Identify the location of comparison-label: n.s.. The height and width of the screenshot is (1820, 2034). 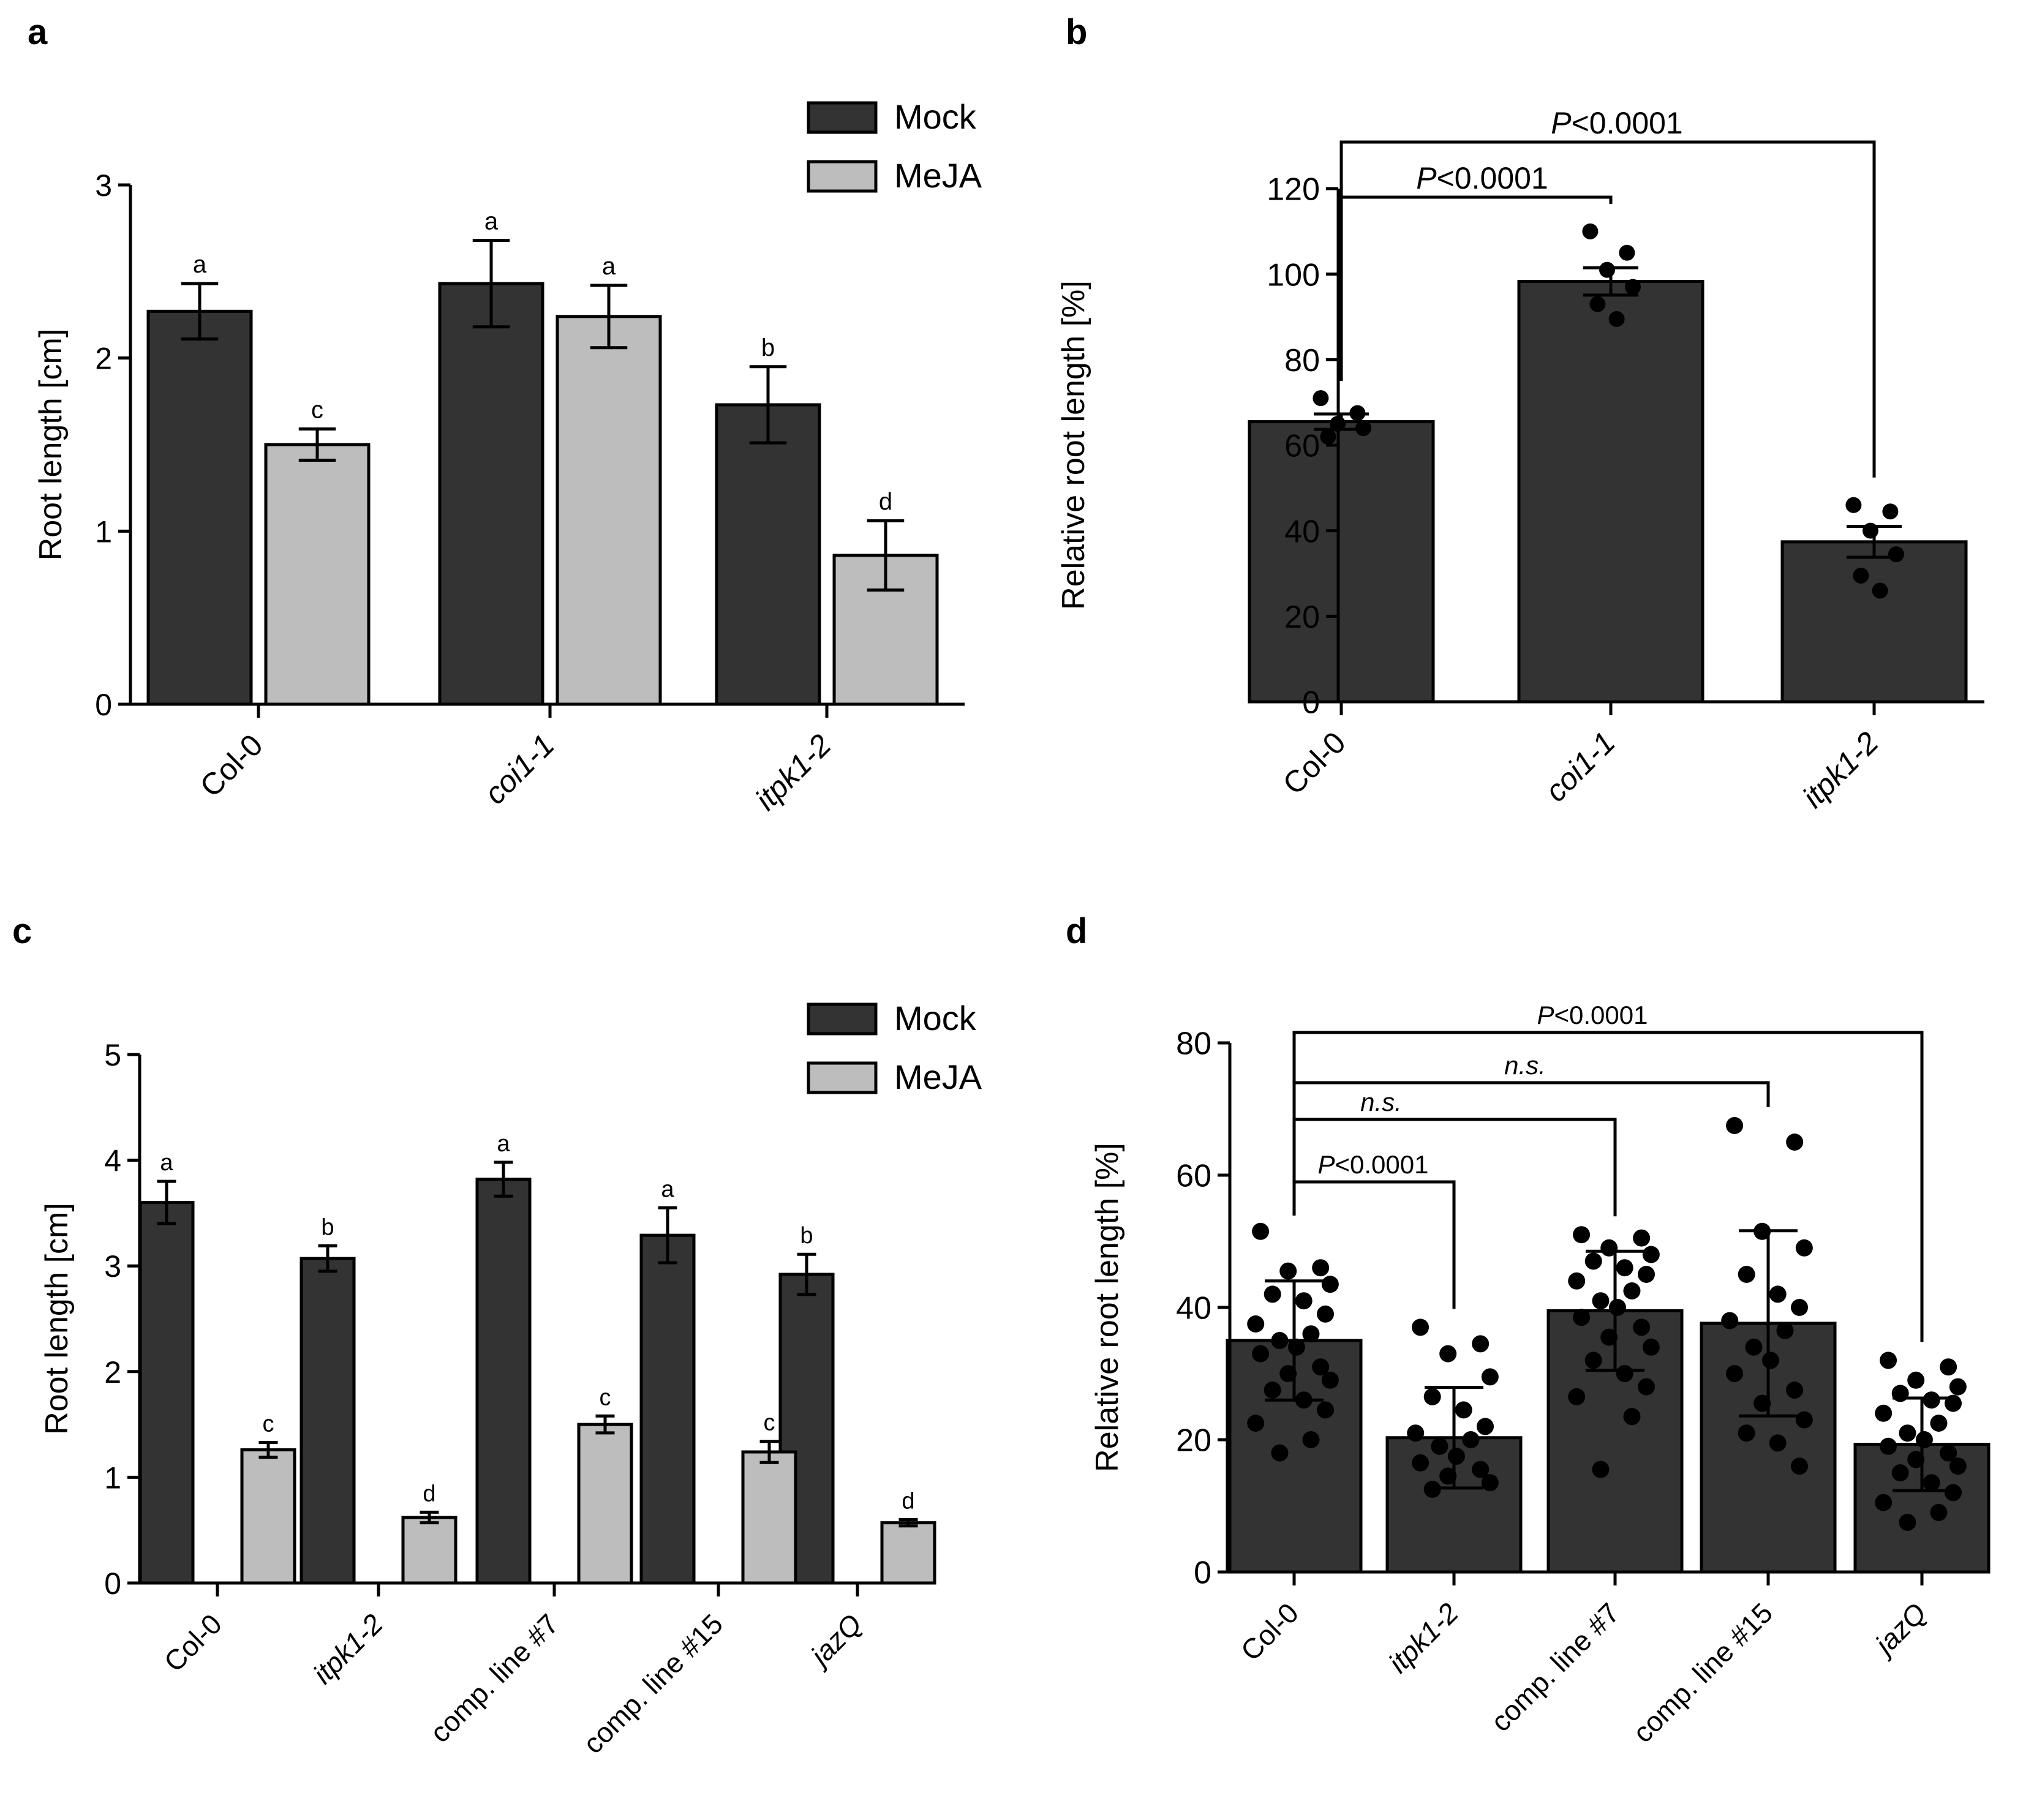
(1381, 1102).